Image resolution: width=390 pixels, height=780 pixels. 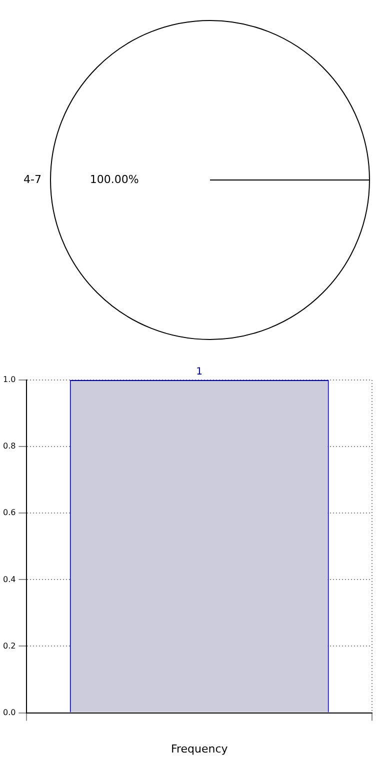 I want to click on data-label: 100.00%, so click(x=114, y=179).